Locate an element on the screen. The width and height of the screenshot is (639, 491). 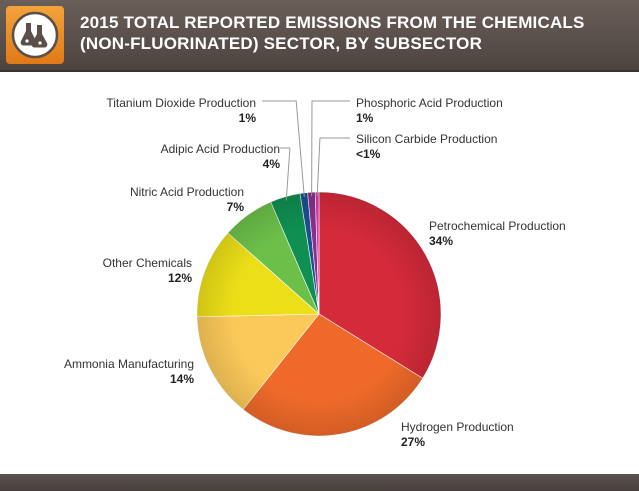
label-petrochemical: Petrochemical Production 34% is located at coordinates (529, 234).